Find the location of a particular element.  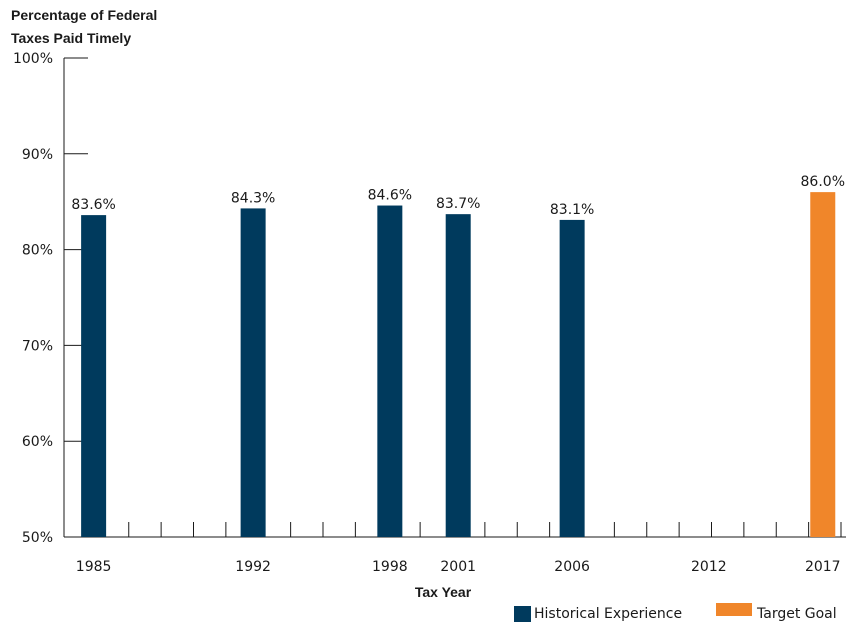

legend-swatch-target is located at coordinates (734, 609).